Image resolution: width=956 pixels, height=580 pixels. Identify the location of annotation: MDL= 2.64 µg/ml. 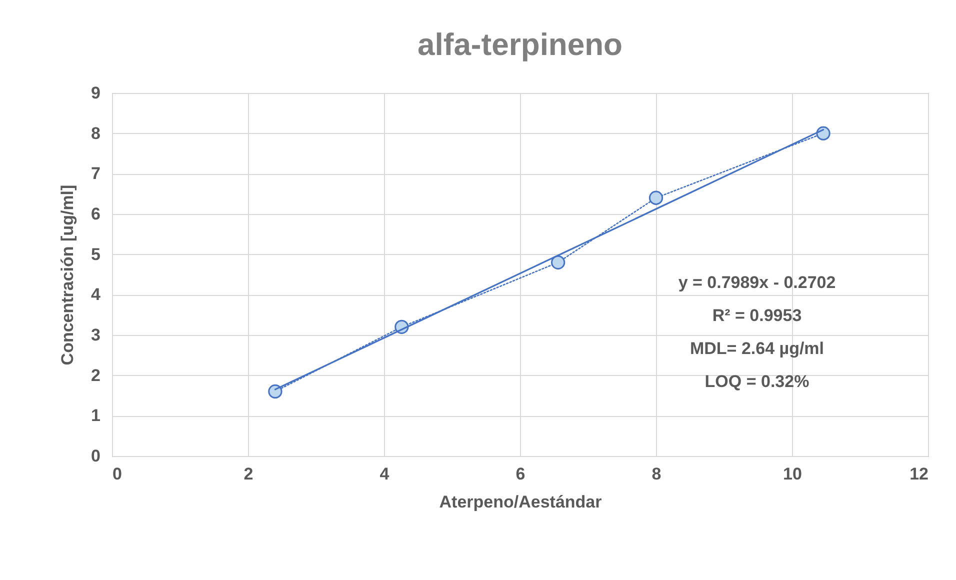
(757, 348).